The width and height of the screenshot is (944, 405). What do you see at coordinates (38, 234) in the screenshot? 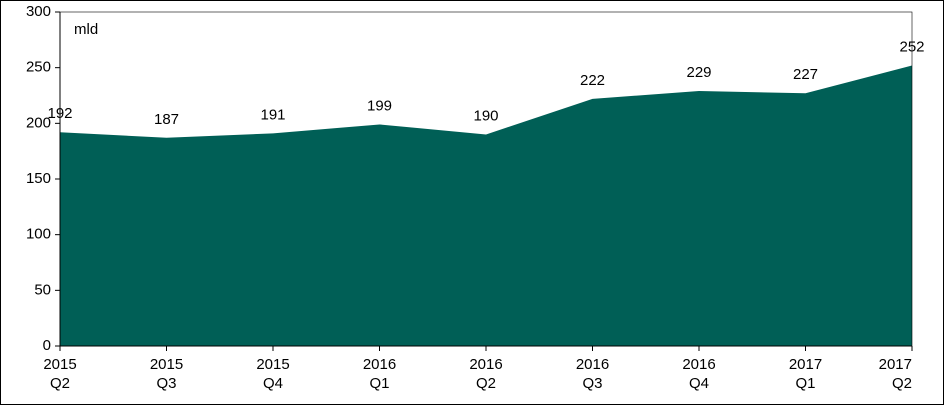
I see `y-tick-label: 100` at bounding box center [38, 234].